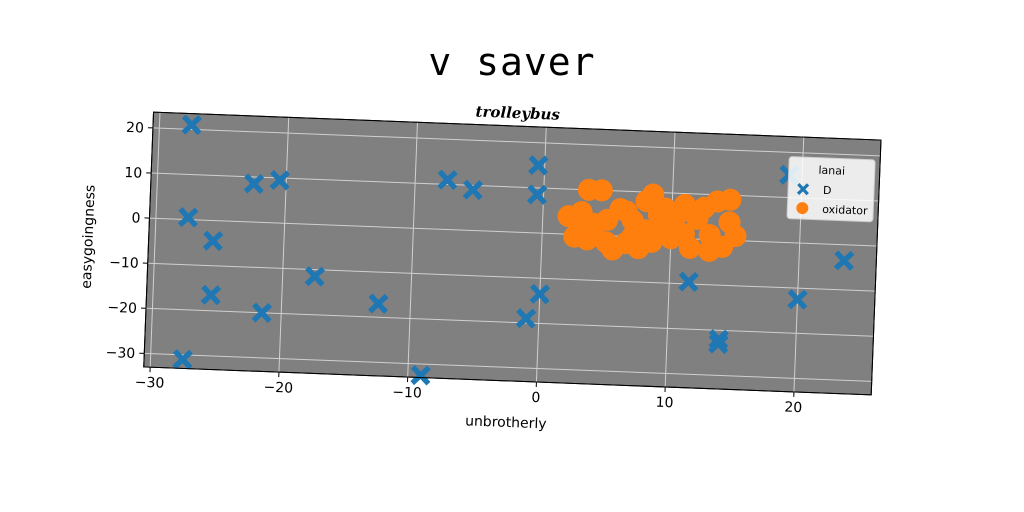 The image size is (1024, 512). What do you see at coordinates (120, 353) in the screenshot?
I see `y-tick-label: −30` at bounding box center [120, 353].